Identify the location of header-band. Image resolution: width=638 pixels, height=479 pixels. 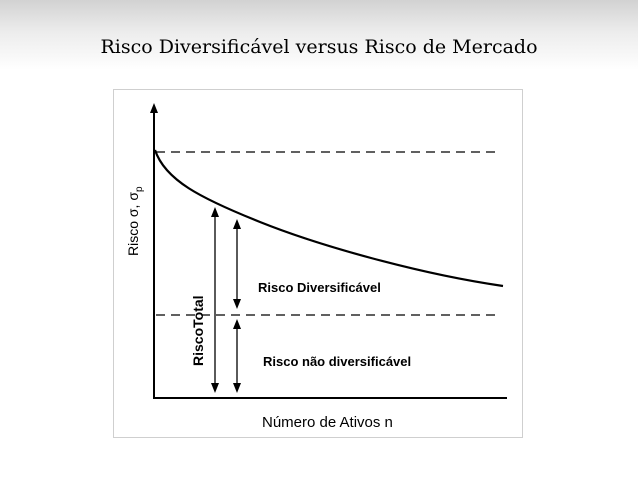
(319, 35).